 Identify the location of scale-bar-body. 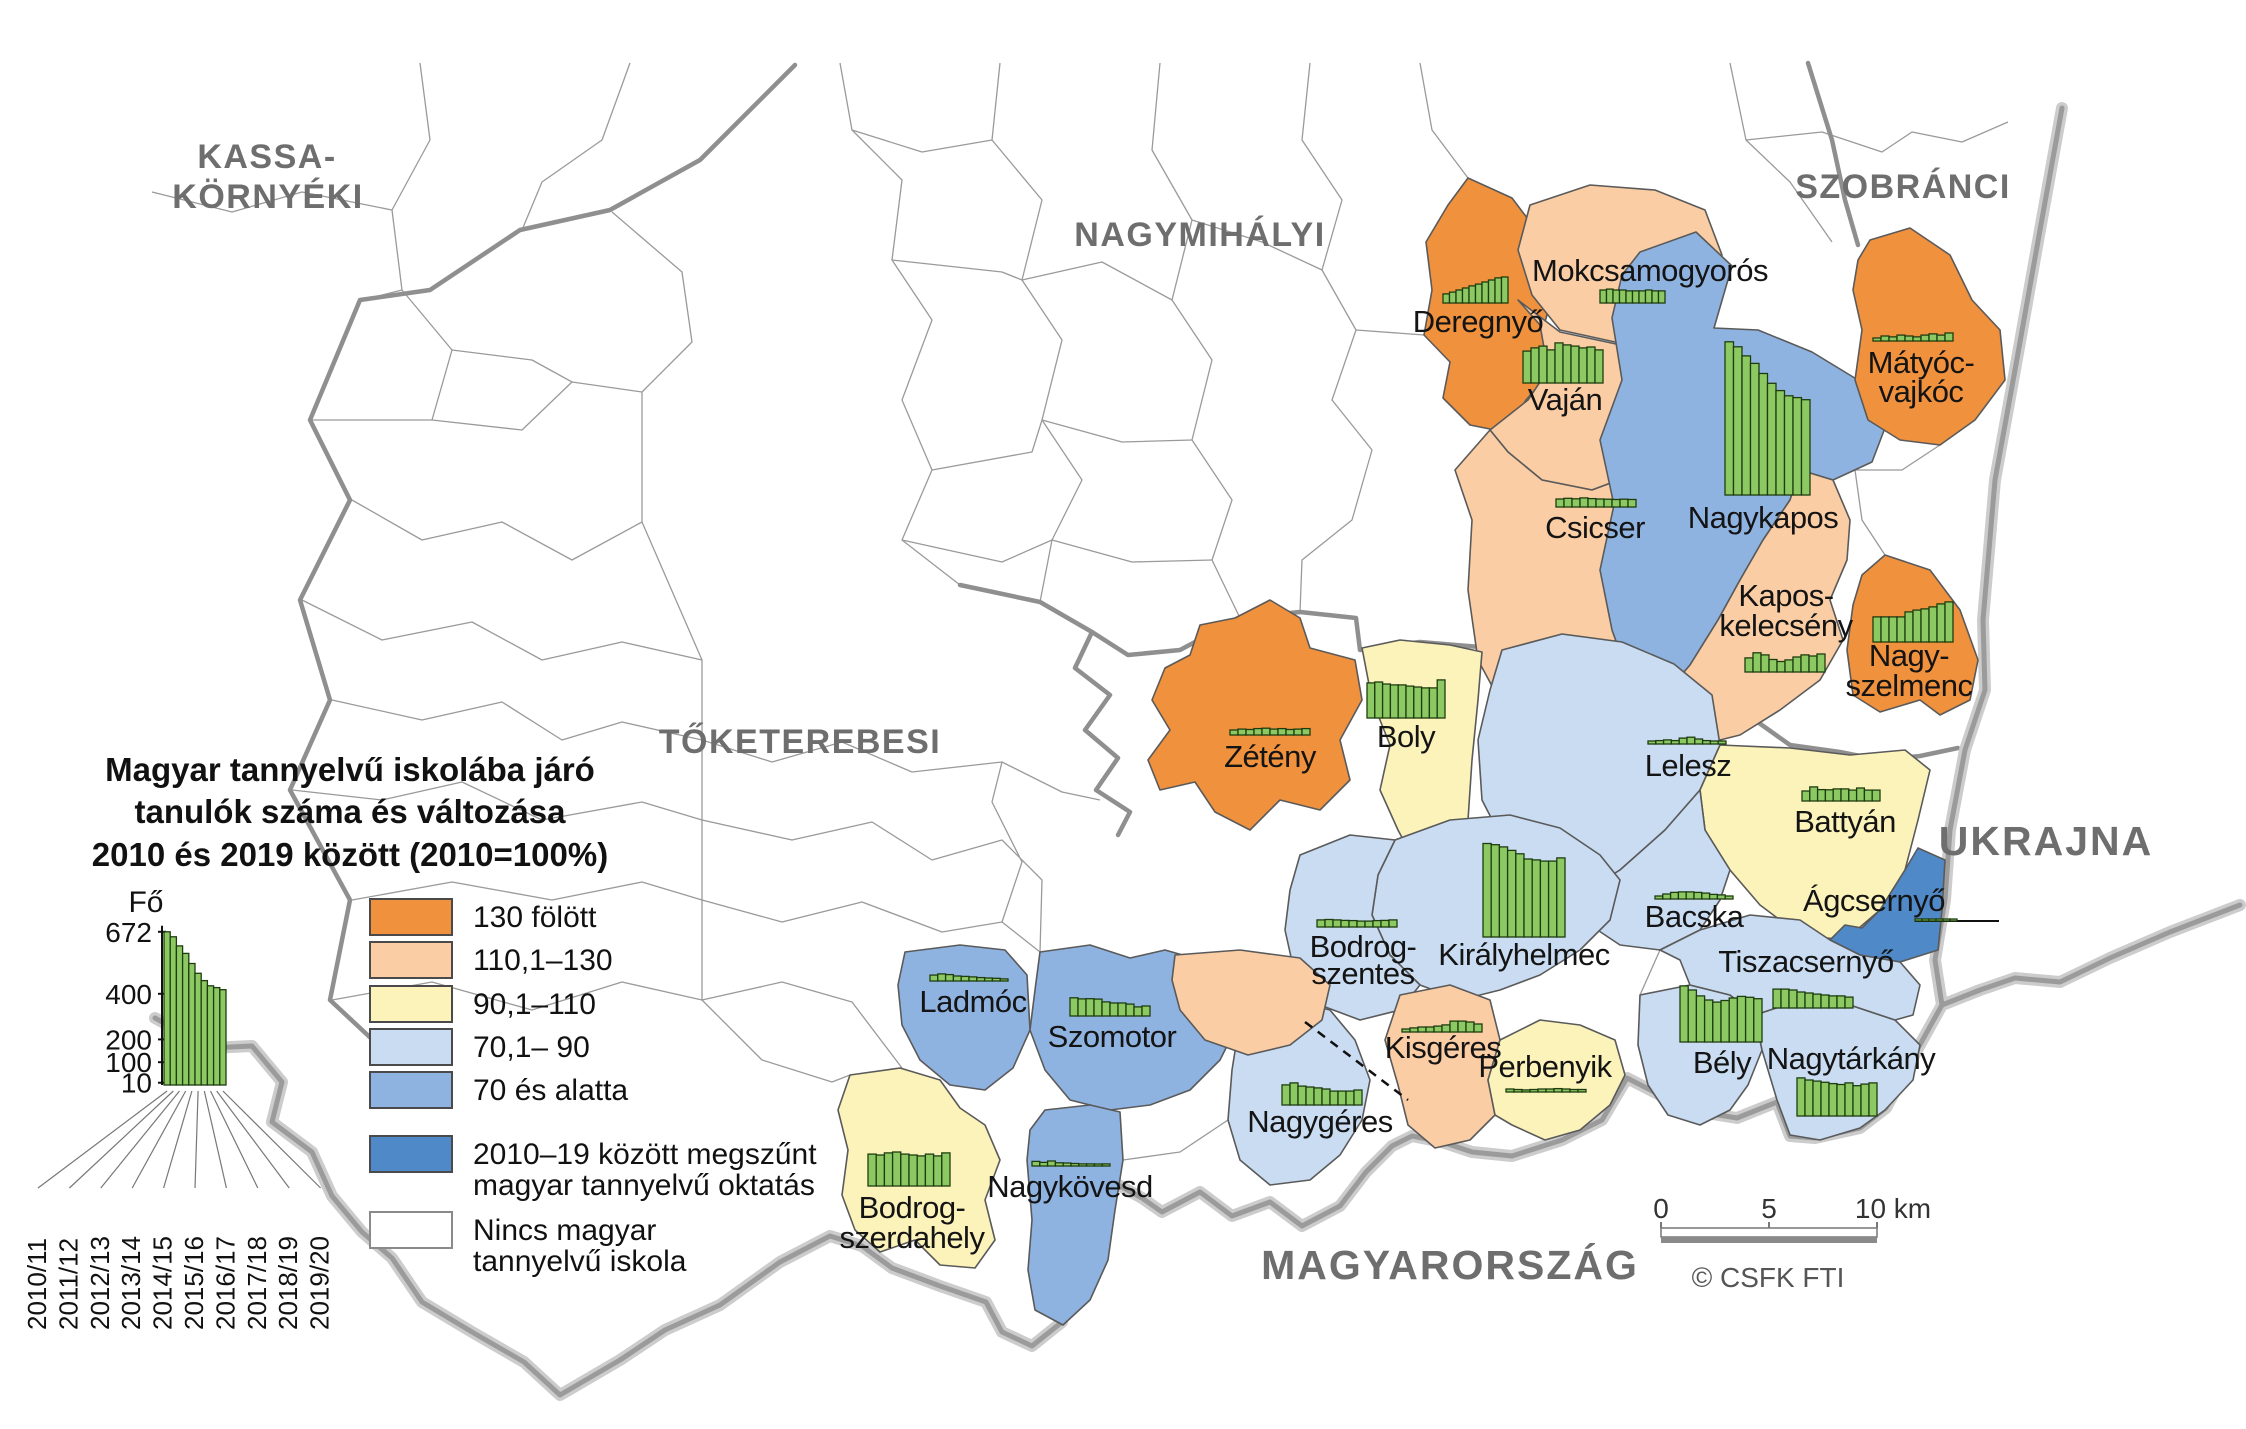
(1769, 1232).